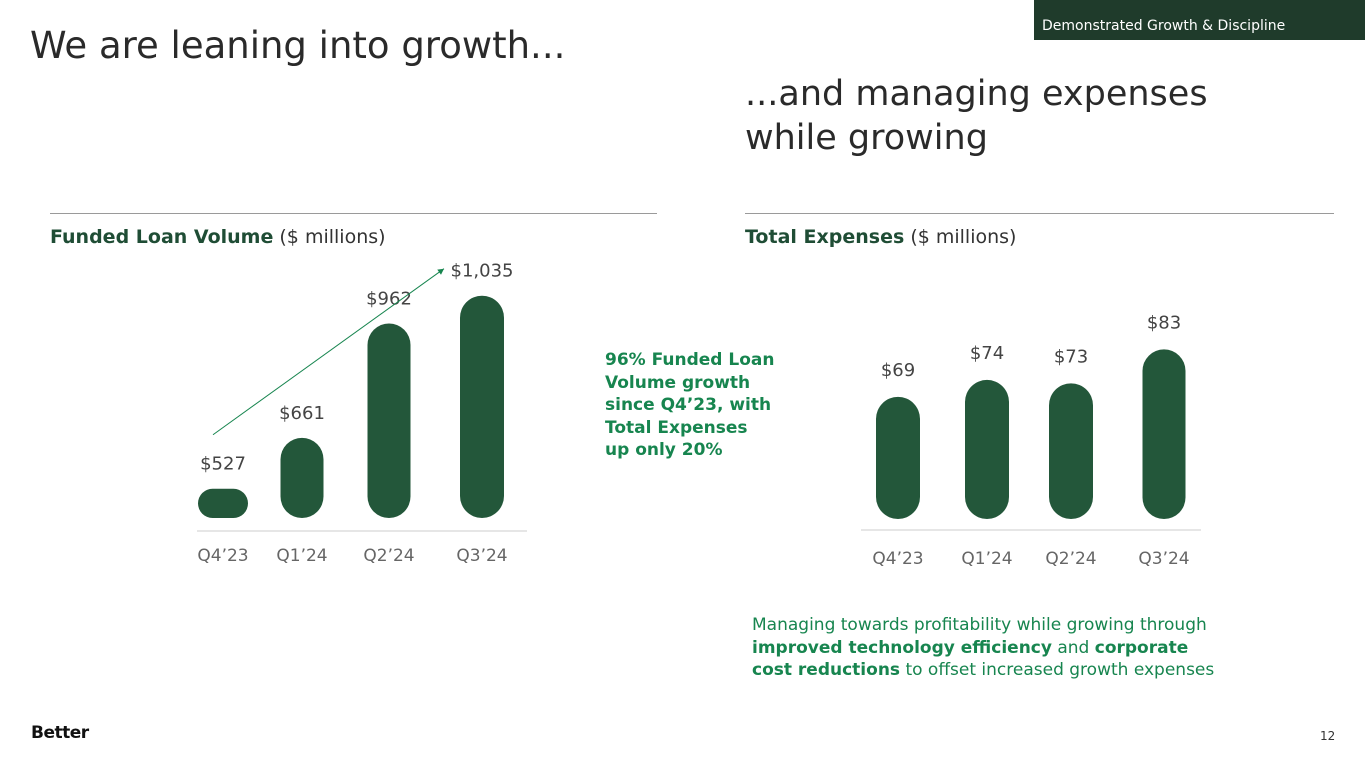 Image resolution: width=1365 pixels, height=768 pixels. I want to click on page-number: 12, so click(1328, 736).